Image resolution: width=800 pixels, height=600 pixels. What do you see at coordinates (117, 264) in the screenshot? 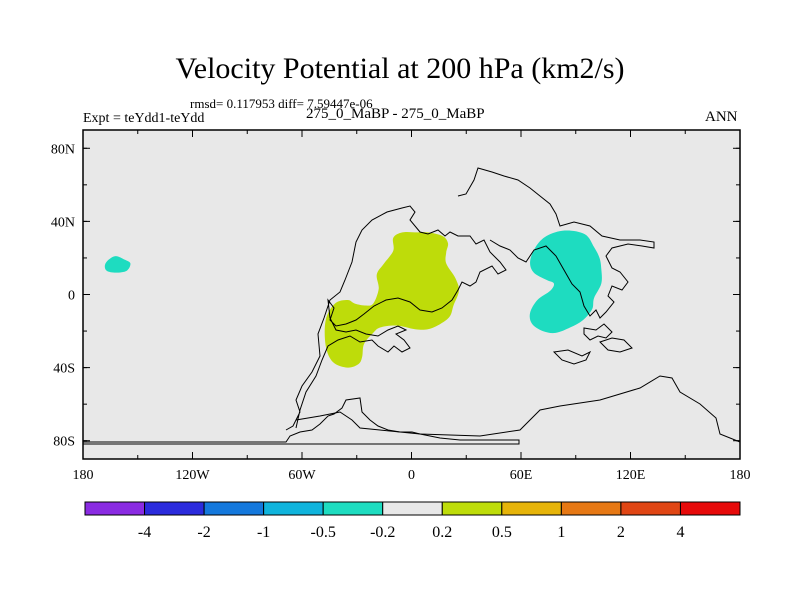
I see `region-cyan-west-pacific` at bounding box center [117, 264].